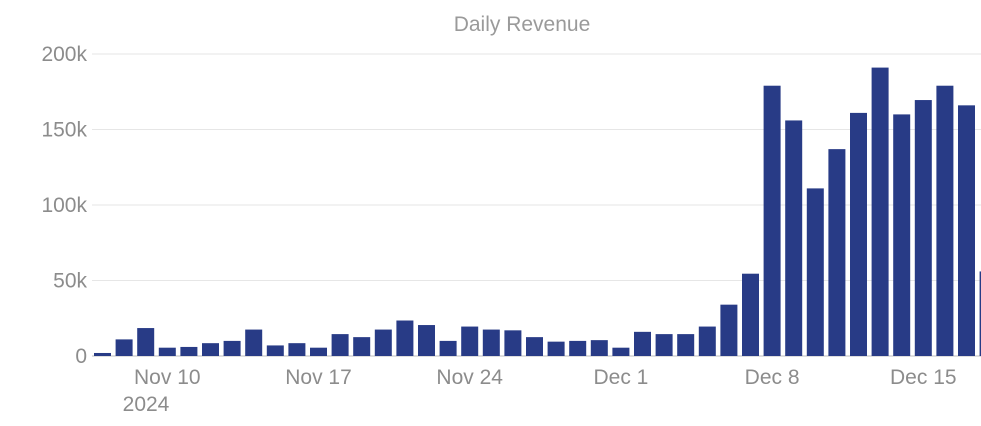 The height and width of the screenshot is (426, 981). What do you see at coordinates (469, 377) in the screenshot?
I see `x-tick-label-nov-24: Nov 24` at bounding box center [469, 377].